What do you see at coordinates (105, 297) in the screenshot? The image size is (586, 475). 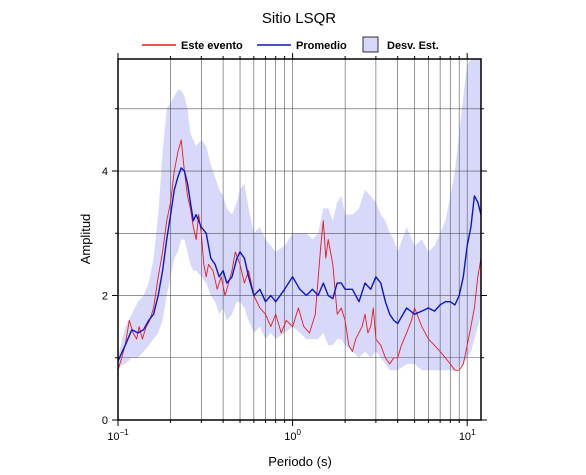 I see `y-tick-label: 2` at bounding box center [105, 297].